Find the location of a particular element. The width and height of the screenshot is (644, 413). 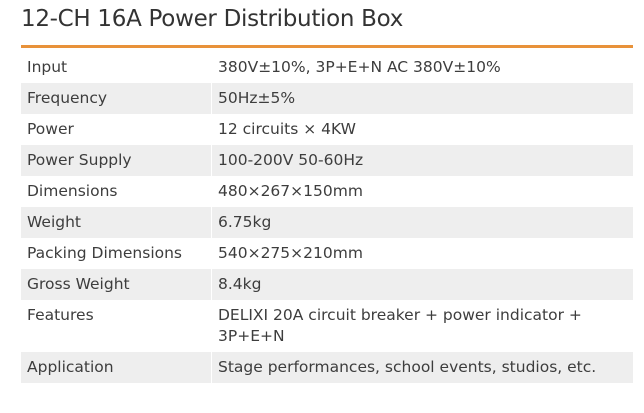

spec-row-packing-dimensions: Packing Dimensions 540×275×210mm is located at coordinates (327, 253).